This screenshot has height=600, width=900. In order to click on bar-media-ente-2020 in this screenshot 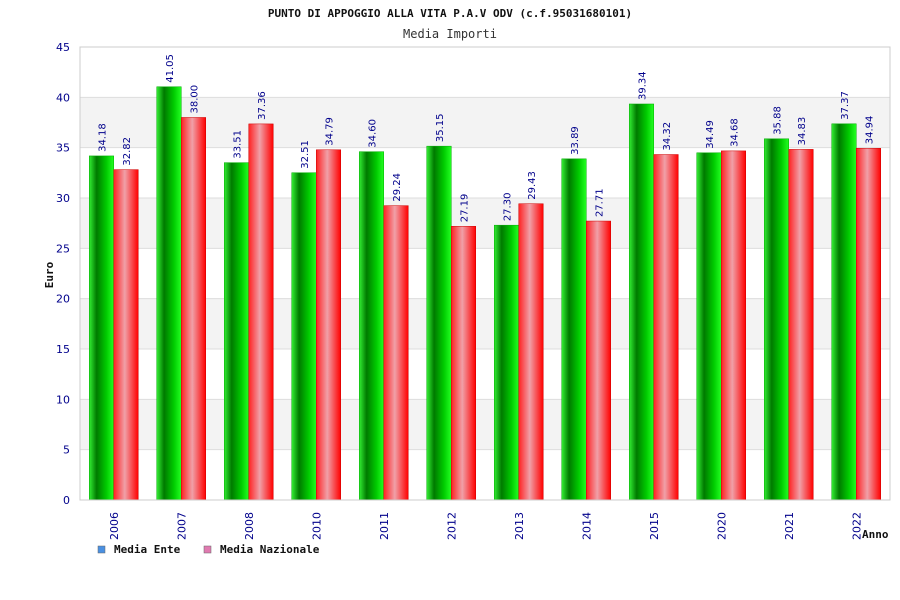, I will do `click(709, 326)`.